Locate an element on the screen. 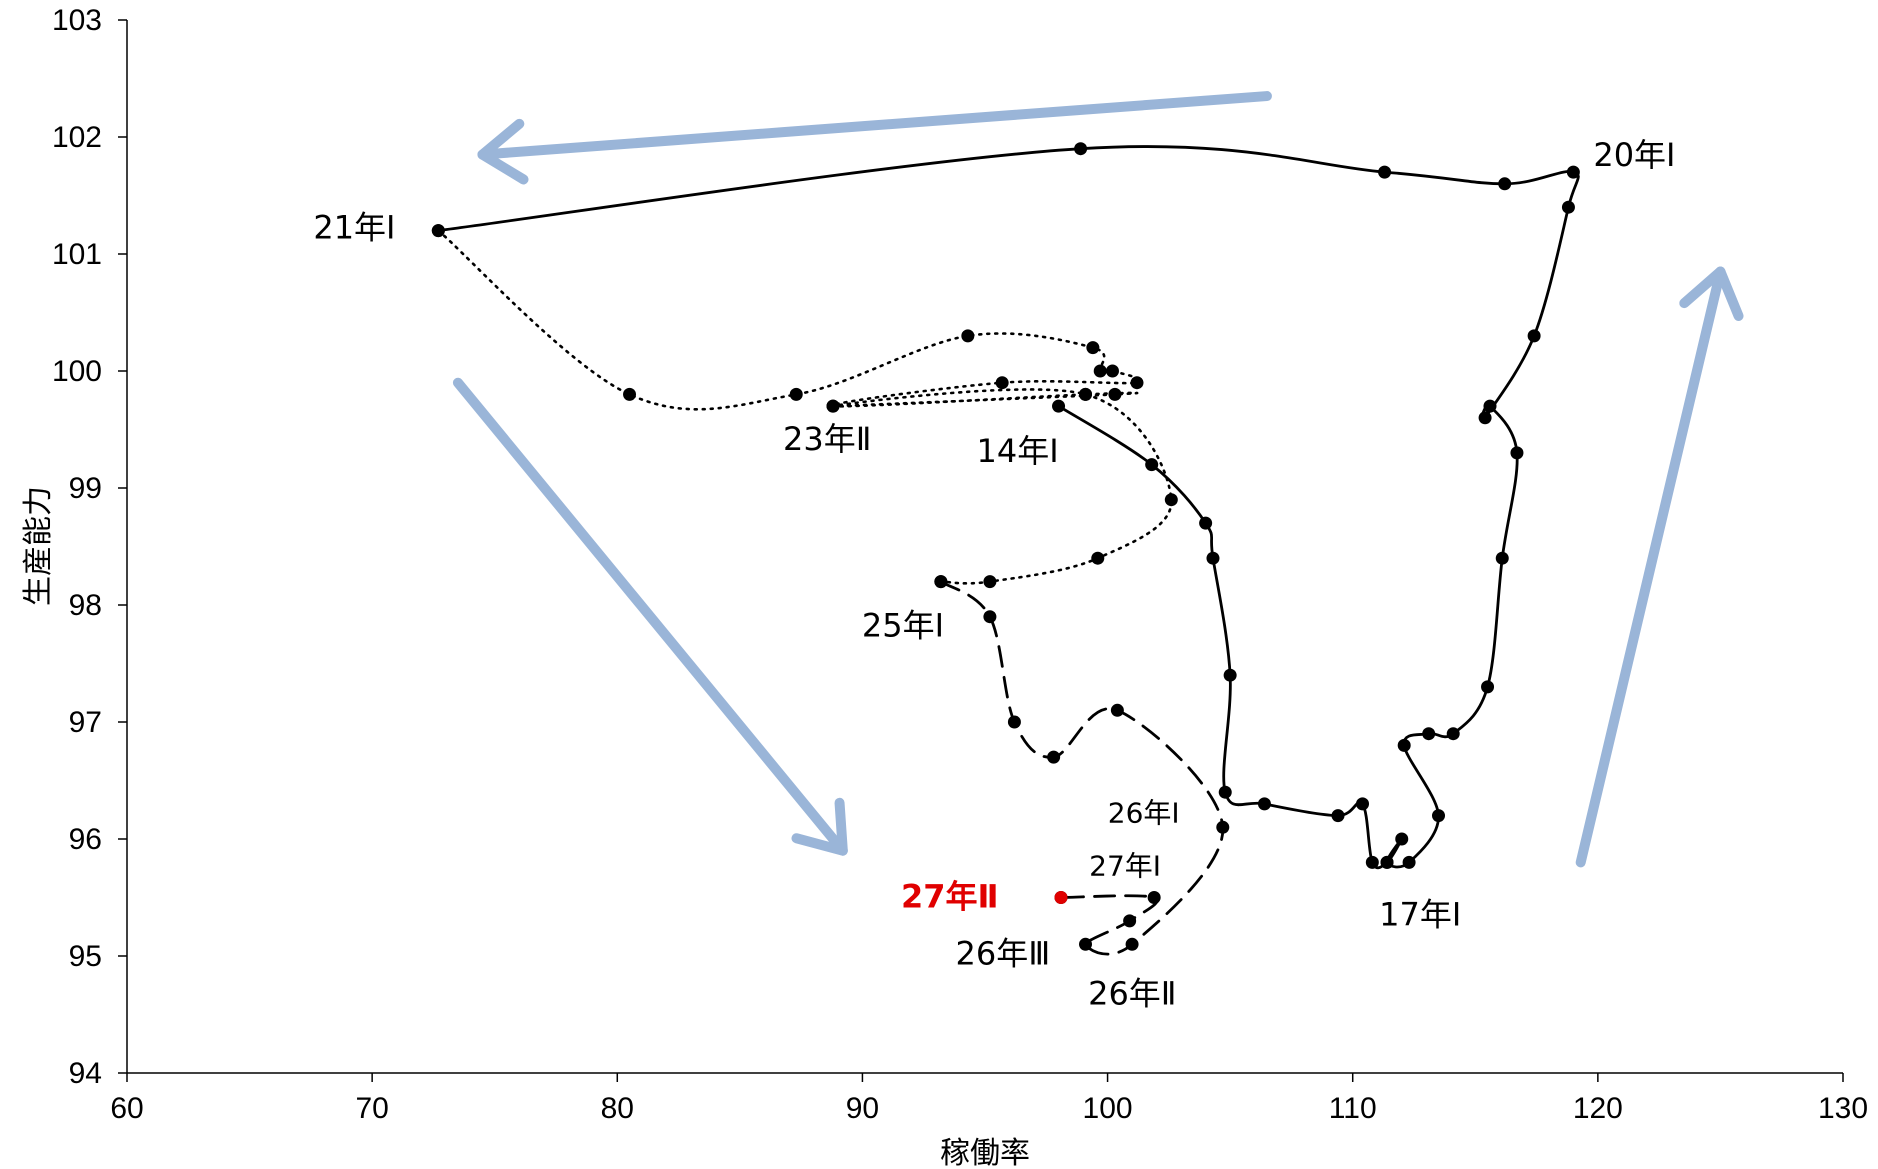 The height and width of the screenshot is (1169, 1878). point-label: 26年Ⅲ is located at coordinates (1003, 953).